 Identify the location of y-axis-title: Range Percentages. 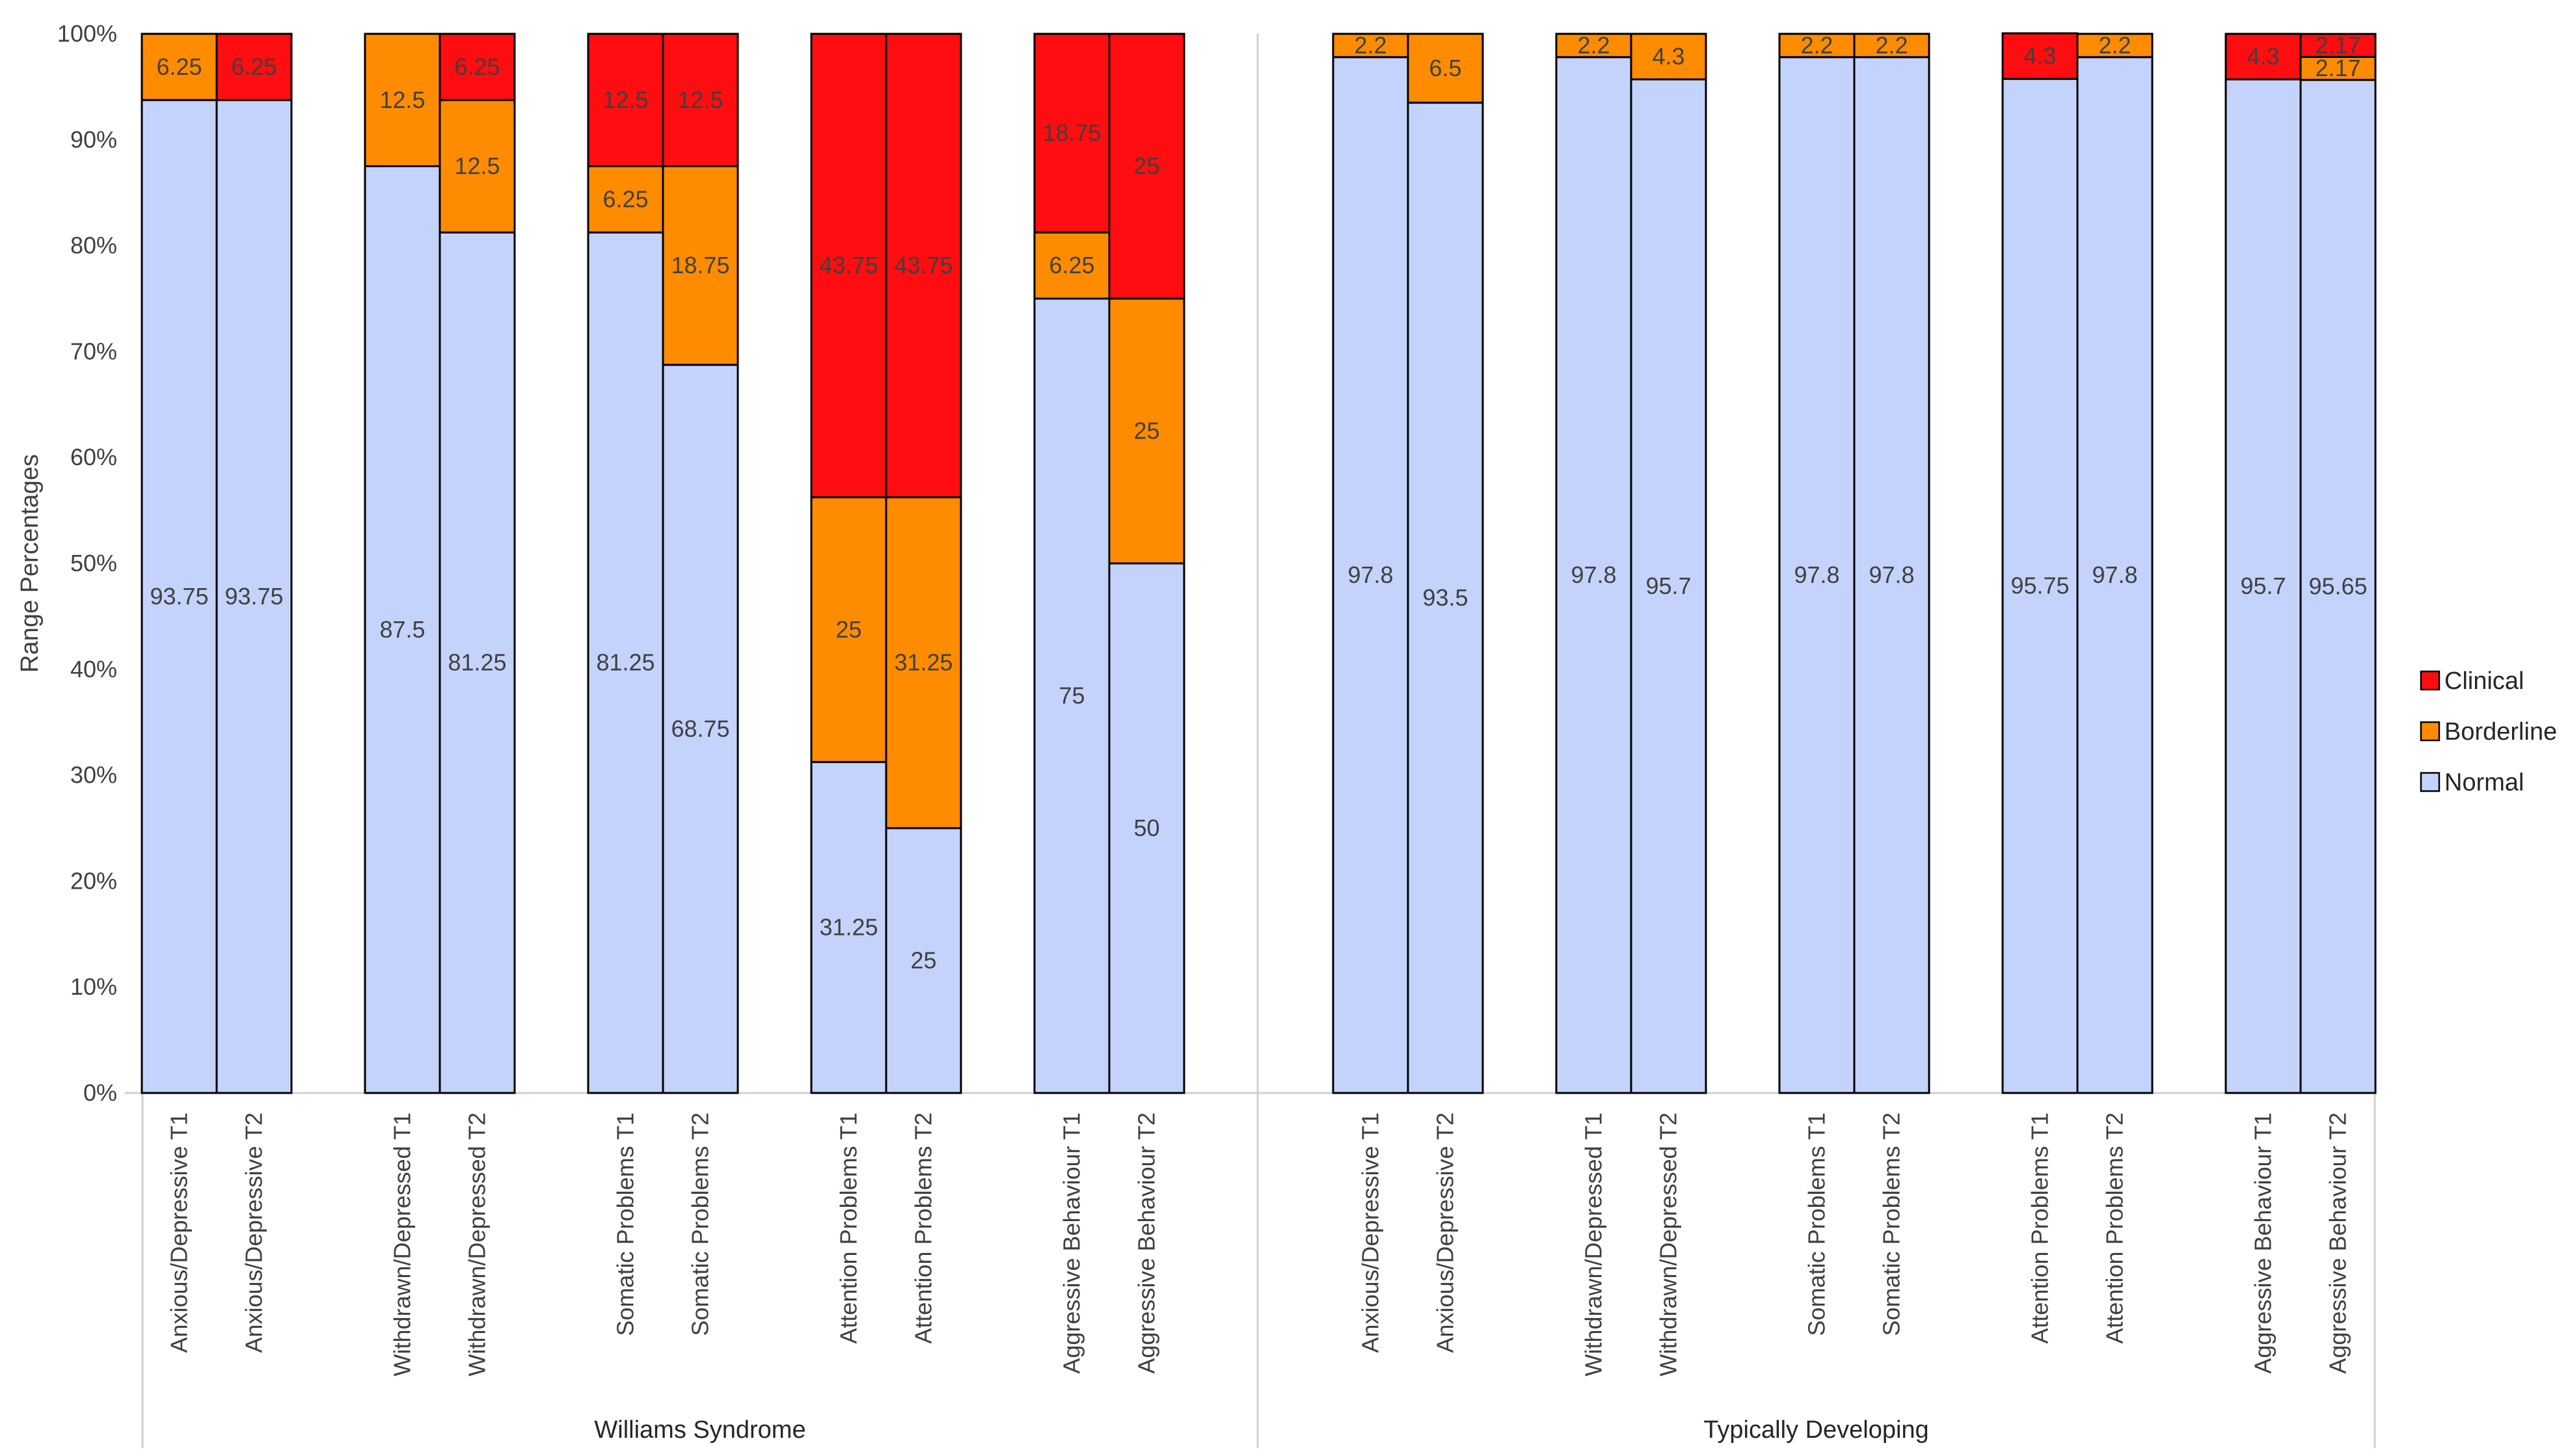
(30, 563).